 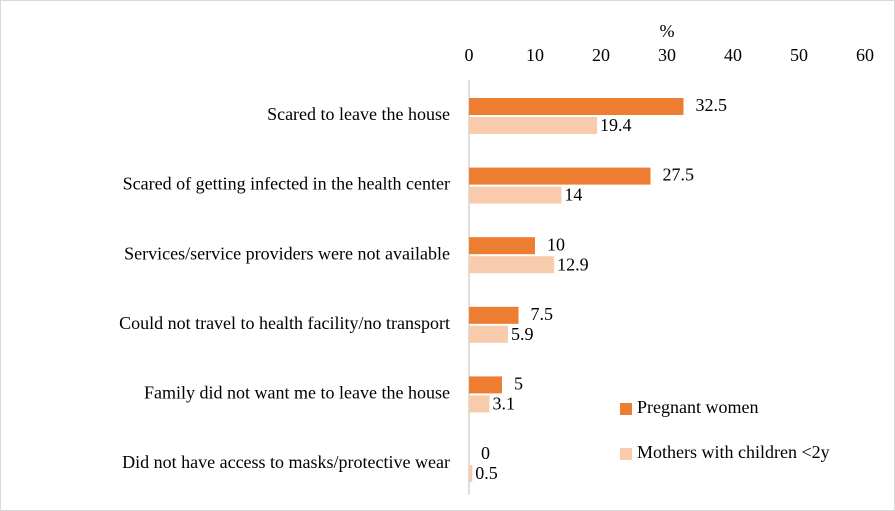 What do you see at coordinates (573, 195) in the screenshot?
I see `data-label: 14` at bounding box center [573, 195].